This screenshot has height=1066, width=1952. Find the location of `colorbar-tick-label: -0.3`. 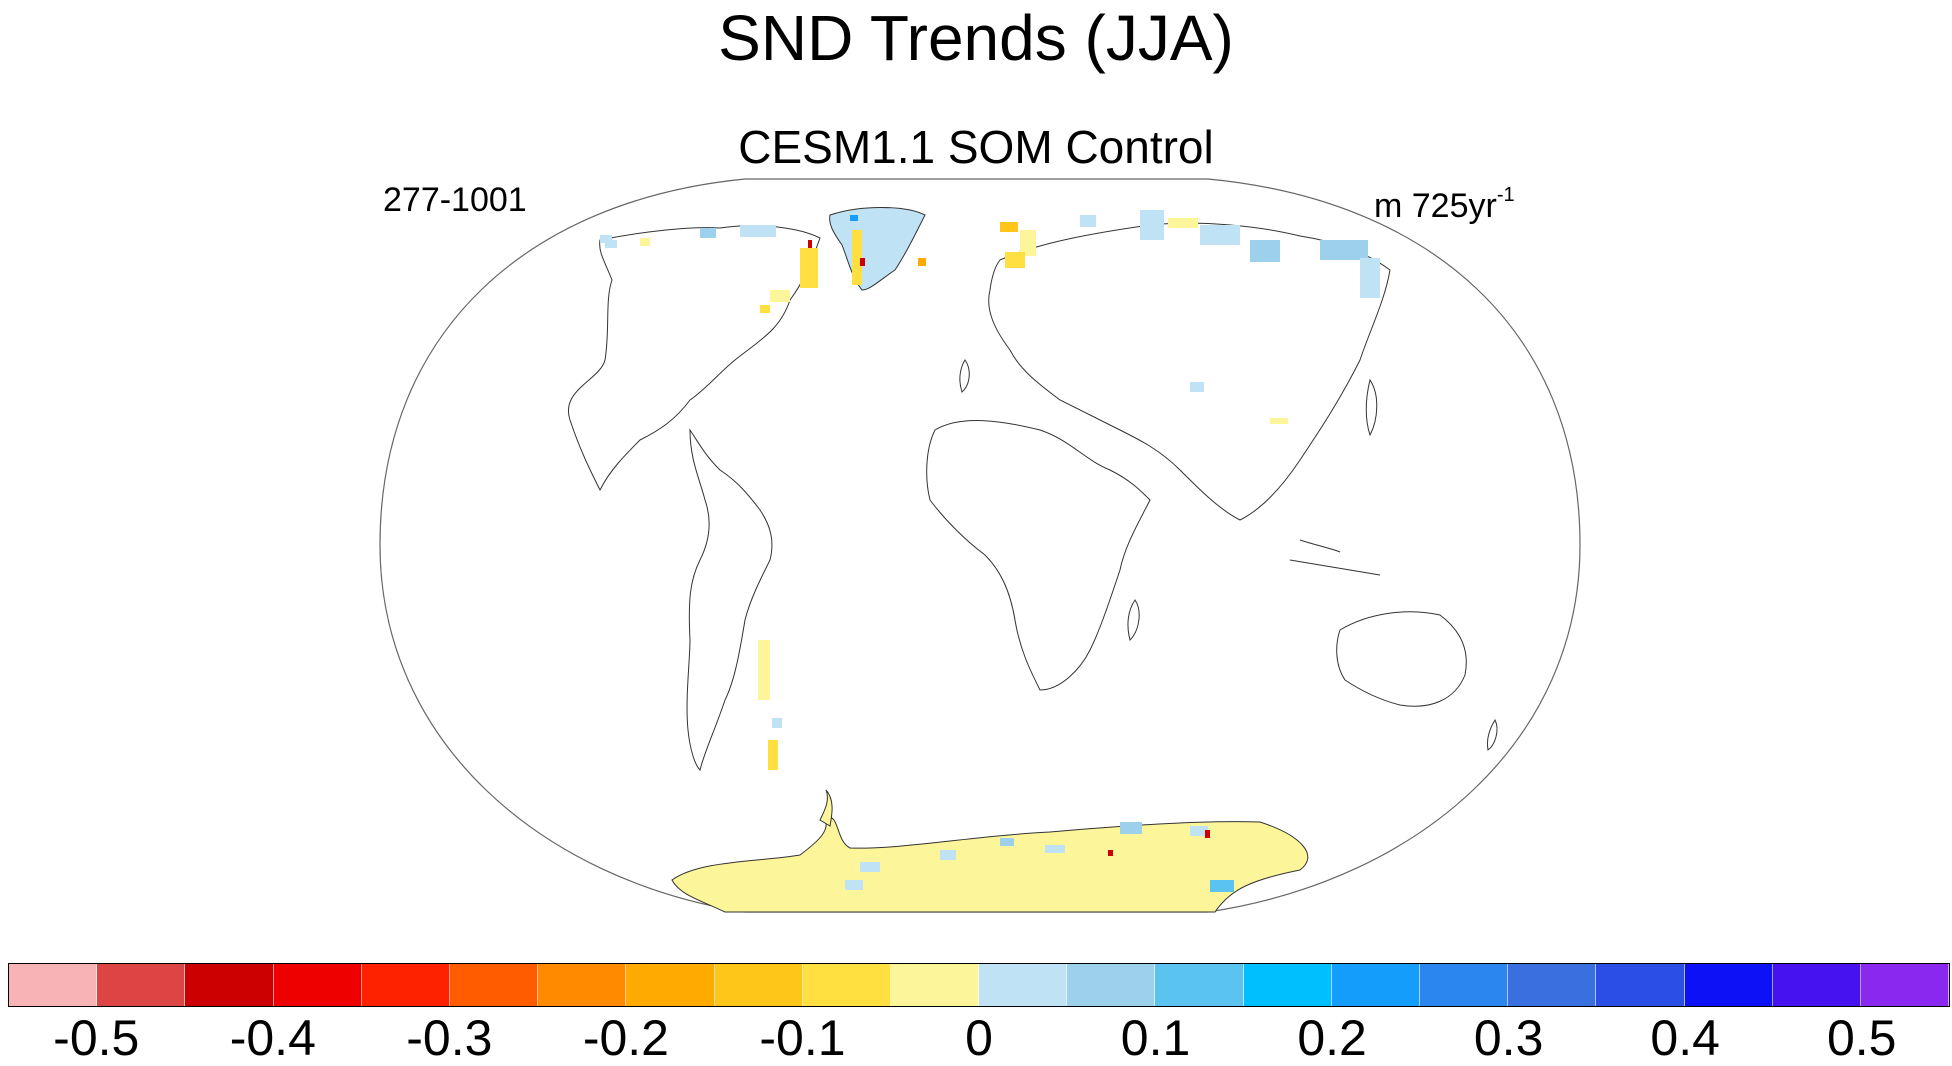

colorbar-tick-label: -0.3 is located at coordinates (449, 1038).